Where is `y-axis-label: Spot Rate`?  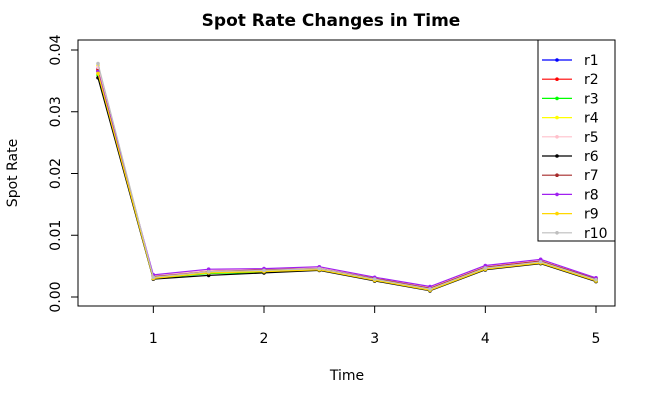 y-axis-label: Spot Rate is located at coordinates (13, 173).